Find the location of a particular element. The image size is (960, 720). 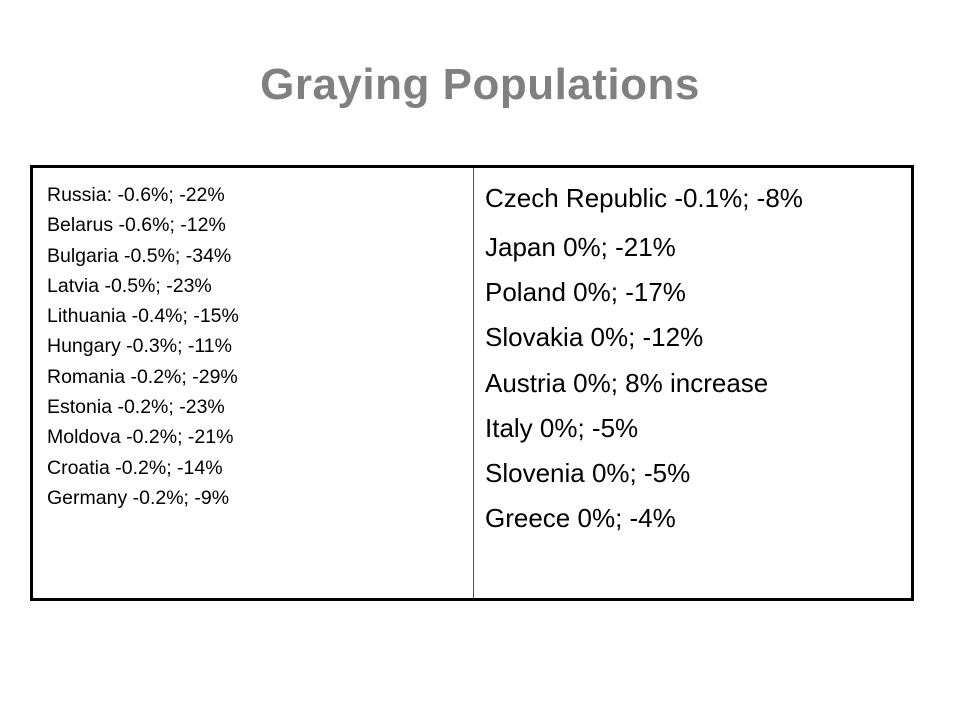

list-item: Lithuania -0.4%; -15% is located at coordinates (143, 316).